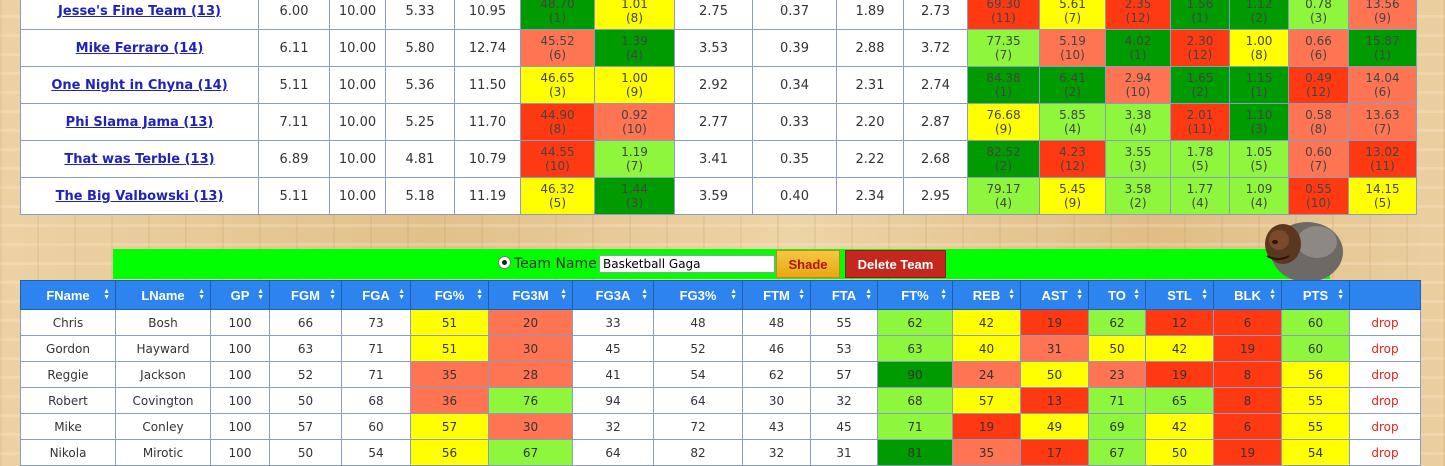 The image size is (1445, 466). What do you see at coordinates (1200, 48) in the screenshot?
I see `category-rank-cell: 2.30 (12)` at bounding box center [1200, 48].